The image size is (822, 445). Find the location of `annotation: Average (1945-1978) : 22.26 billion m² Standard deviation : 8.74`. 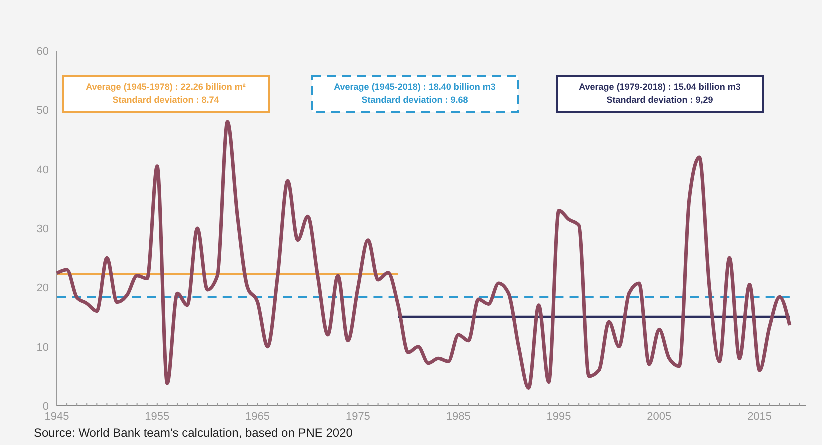

annotation: Average (1945-1978) : 22.26 billion m² Standard deviation : 8.74 is located at coordinates (166, 93).